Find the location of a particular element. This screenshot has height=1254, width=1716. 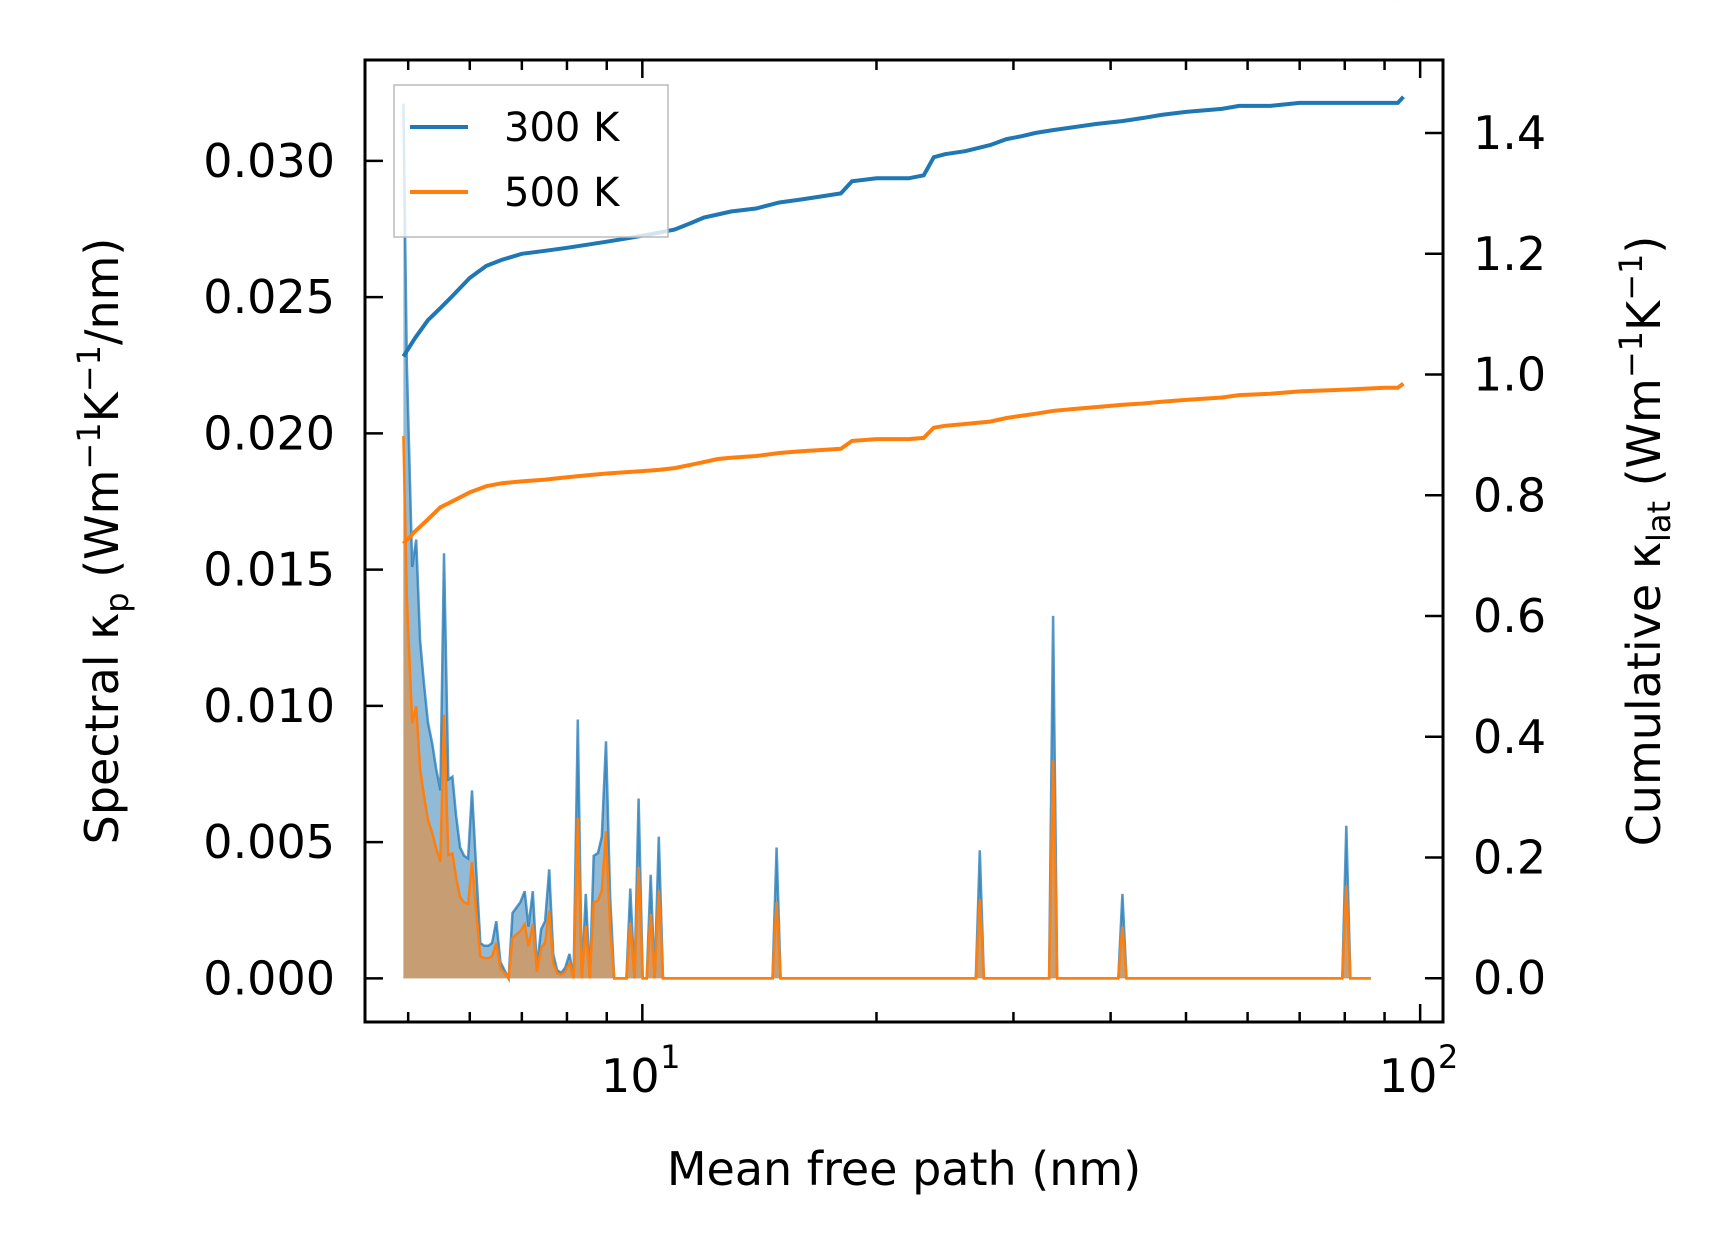

x-tick-label-exp: 1 is located at coordinates (670, 1057).